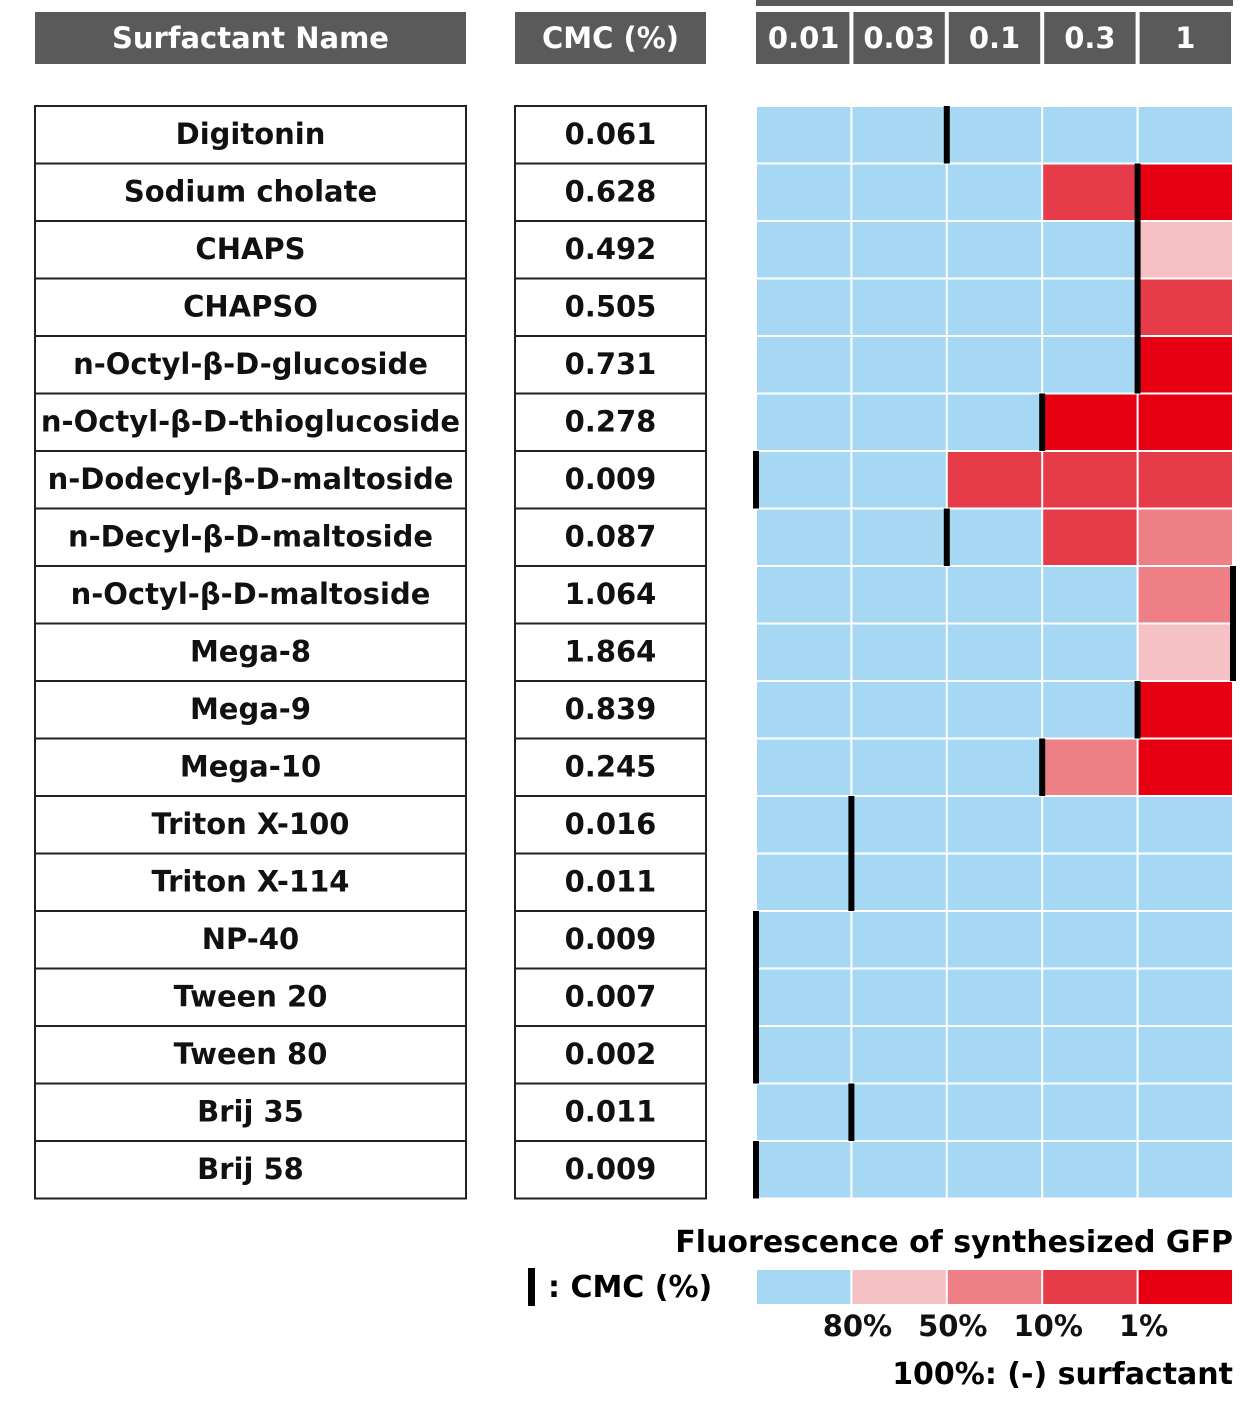 Image resolution: width=1253 pixels, height=1411 pixels. Describe the element at coordinates (250, 939) in the screenshot. I see `surfactant-name: NP-40` at that location.